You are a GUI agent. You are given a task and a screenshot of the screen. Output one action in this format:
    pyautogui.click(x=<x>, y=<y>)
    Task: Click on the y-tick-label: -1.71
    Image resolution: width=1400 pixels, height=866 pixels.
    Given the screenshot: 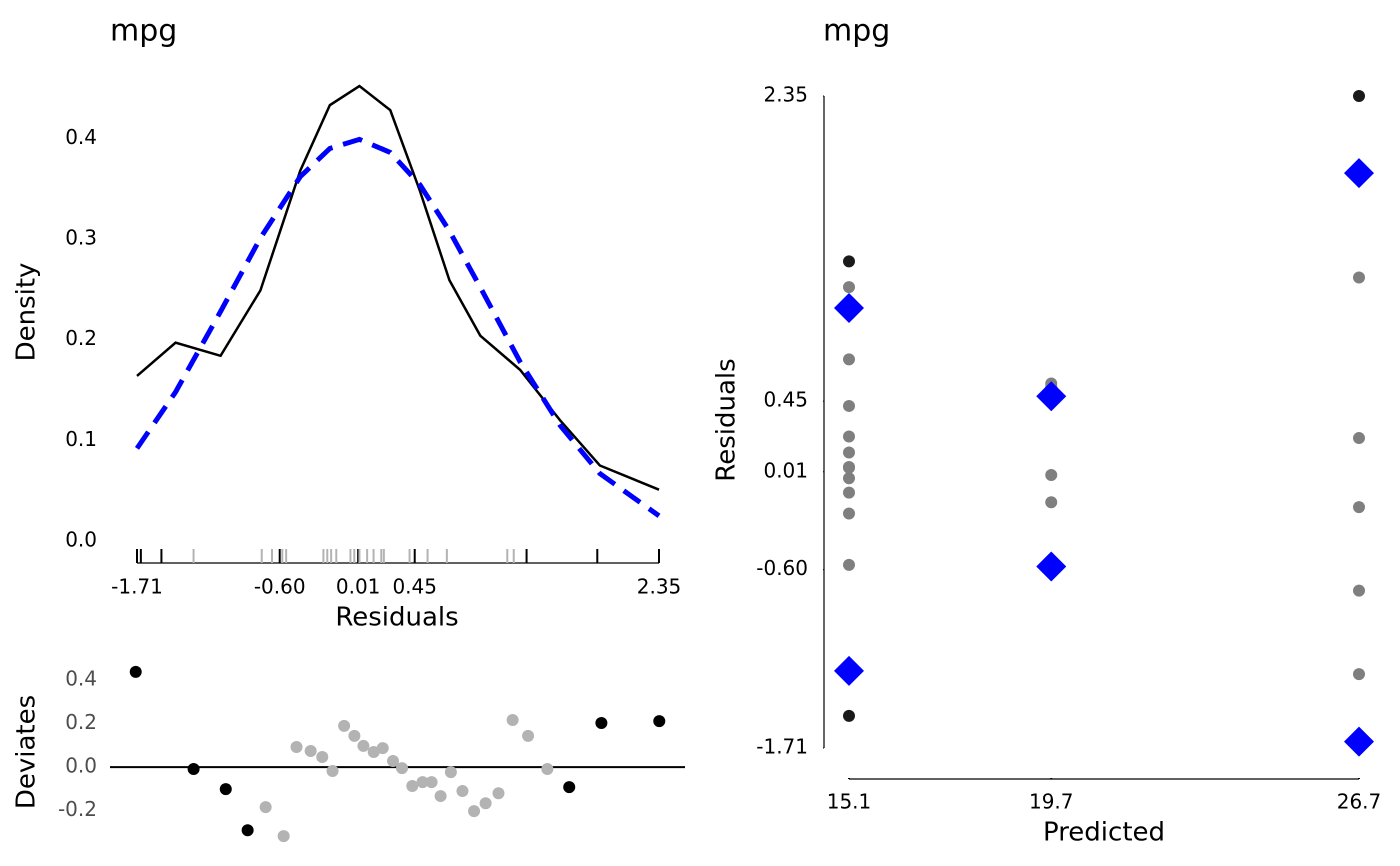 What is the action you would take?
    pyautogui.click(x=782, y=747)
    